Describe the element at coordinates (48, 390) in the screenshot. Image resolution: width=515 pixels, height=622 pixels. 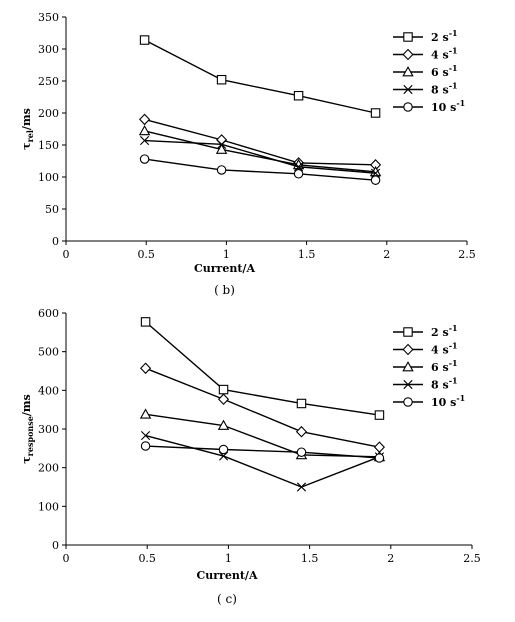
I see `y-tick-label: 400` at that location.